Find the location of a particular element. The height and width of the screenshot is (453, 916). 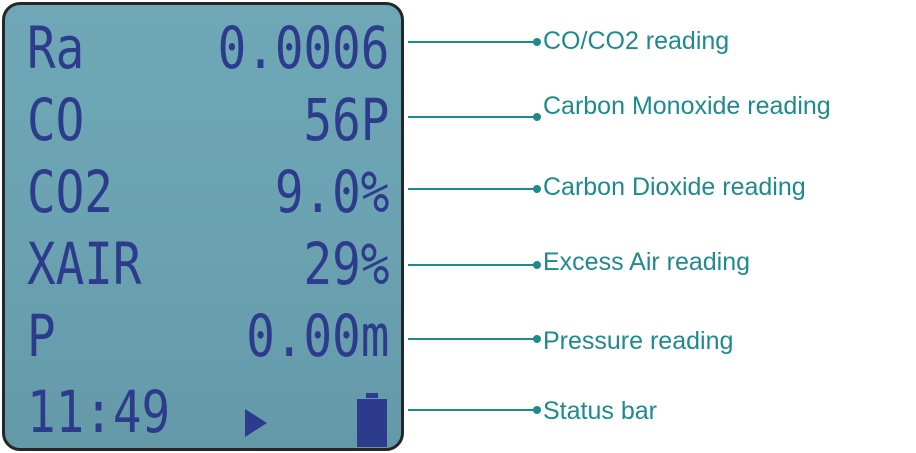

co2-value: 9.0% is located at coordinates (332, 192).